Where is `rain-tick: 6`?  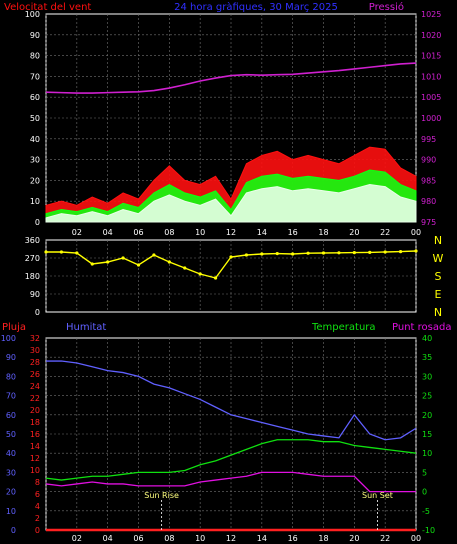
rain-tick: 6 is located at coordinates (37, 494).